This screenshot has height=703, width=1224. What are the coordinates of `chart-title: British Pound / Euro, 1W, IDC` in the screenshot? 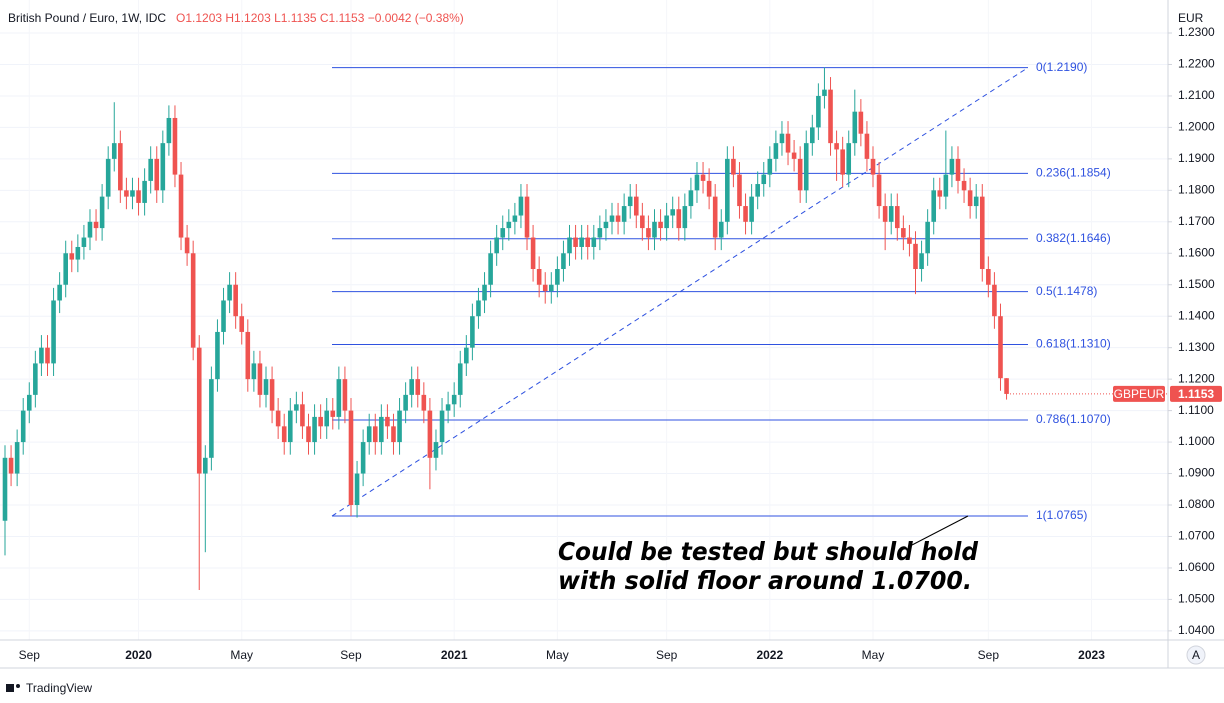 It's located at (87, 18).